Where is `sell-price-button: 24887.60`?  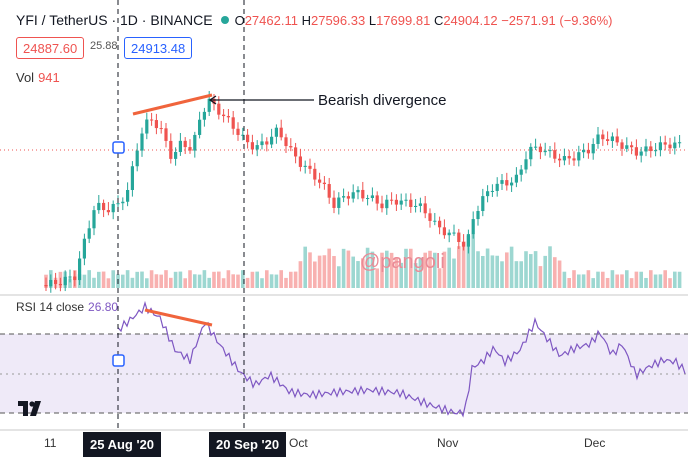 sell-price-button: 24887.60 is located at coordinates (50, 48).